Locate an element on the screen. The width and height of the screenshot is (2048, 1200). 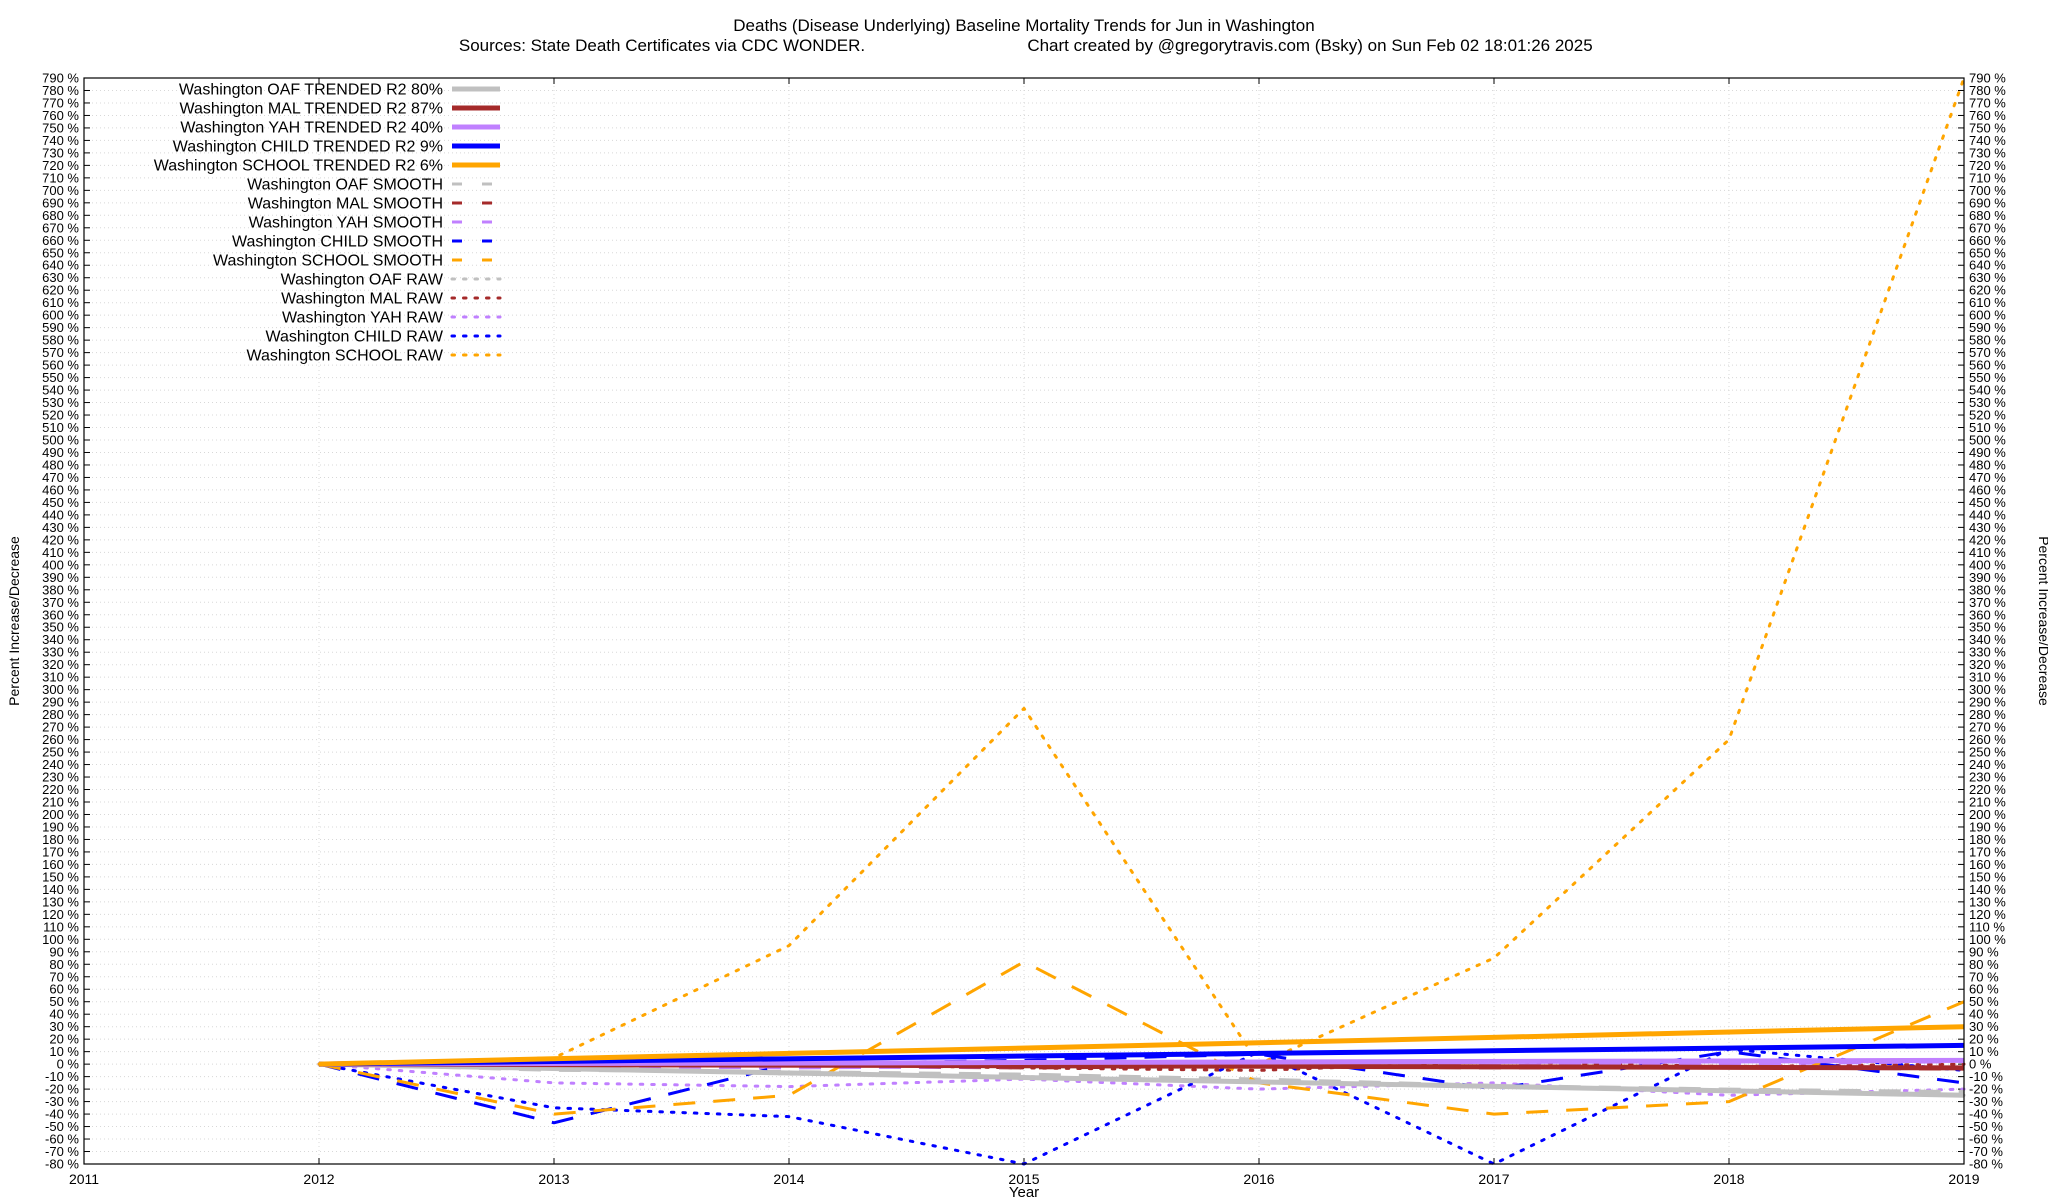
y-tick-label-left: 430 % is located at coordinates (60, 527).